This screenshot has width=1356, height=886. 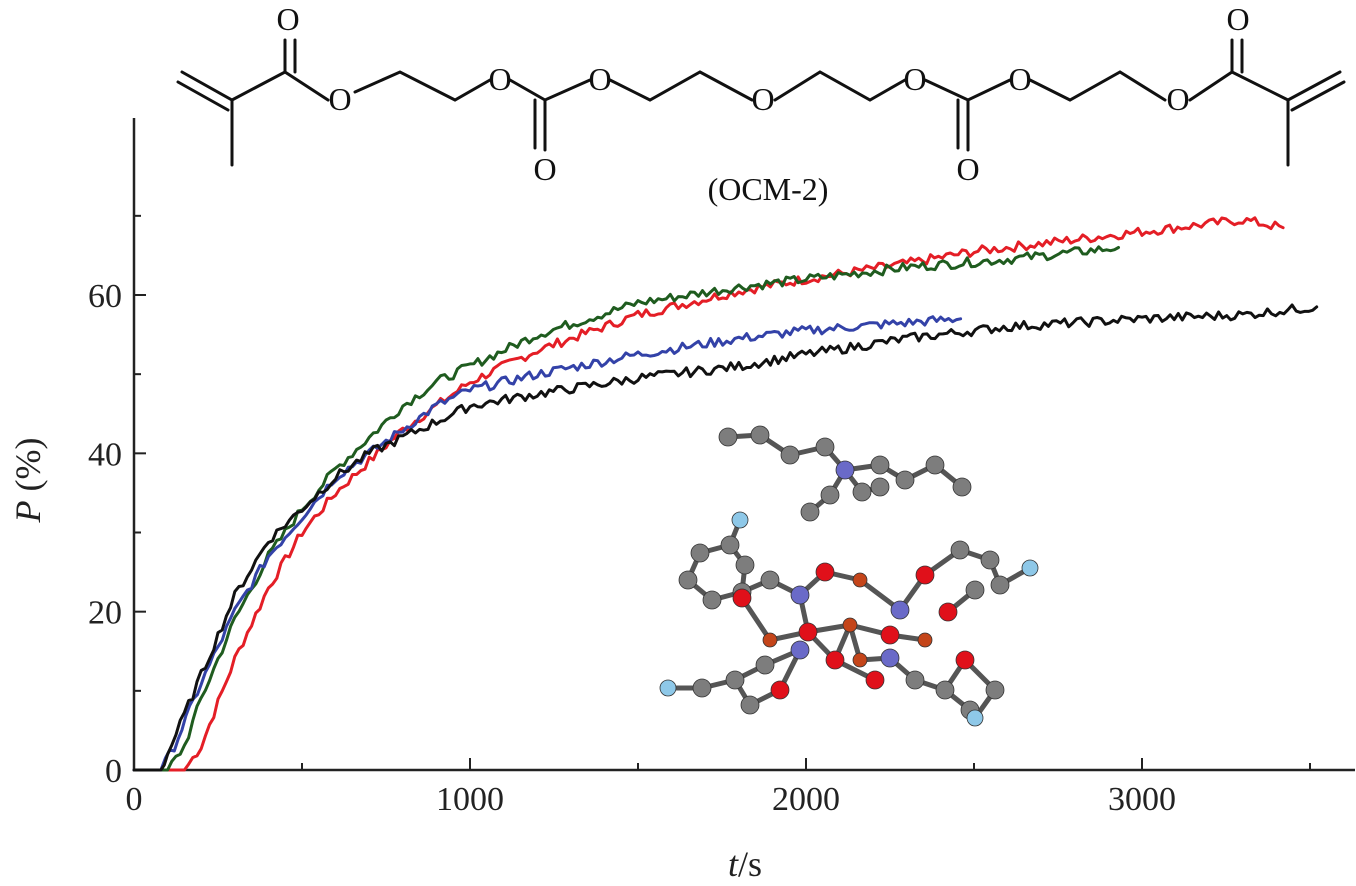 What do you see at coordinates (718, 788) in the screenshot?
I see `x-ticks: 0 1000 2000 3000` at bounding box center [718, 788].